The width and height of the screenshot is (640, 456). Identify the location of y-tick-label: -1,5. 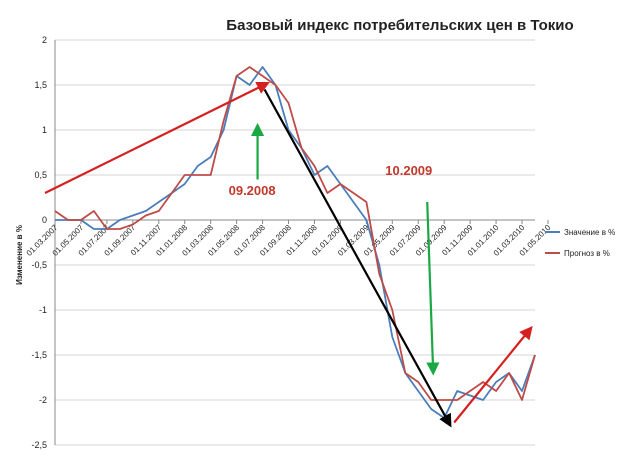
(39, 355).